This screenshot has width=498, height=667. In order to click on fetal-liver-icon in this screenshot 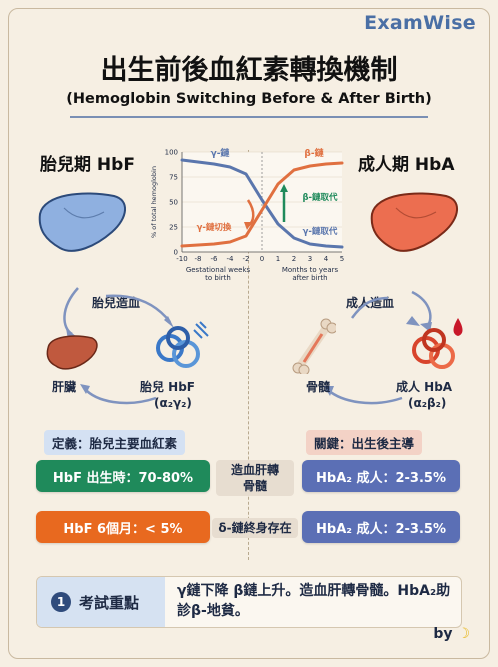, I will do `click(82, 222)`.